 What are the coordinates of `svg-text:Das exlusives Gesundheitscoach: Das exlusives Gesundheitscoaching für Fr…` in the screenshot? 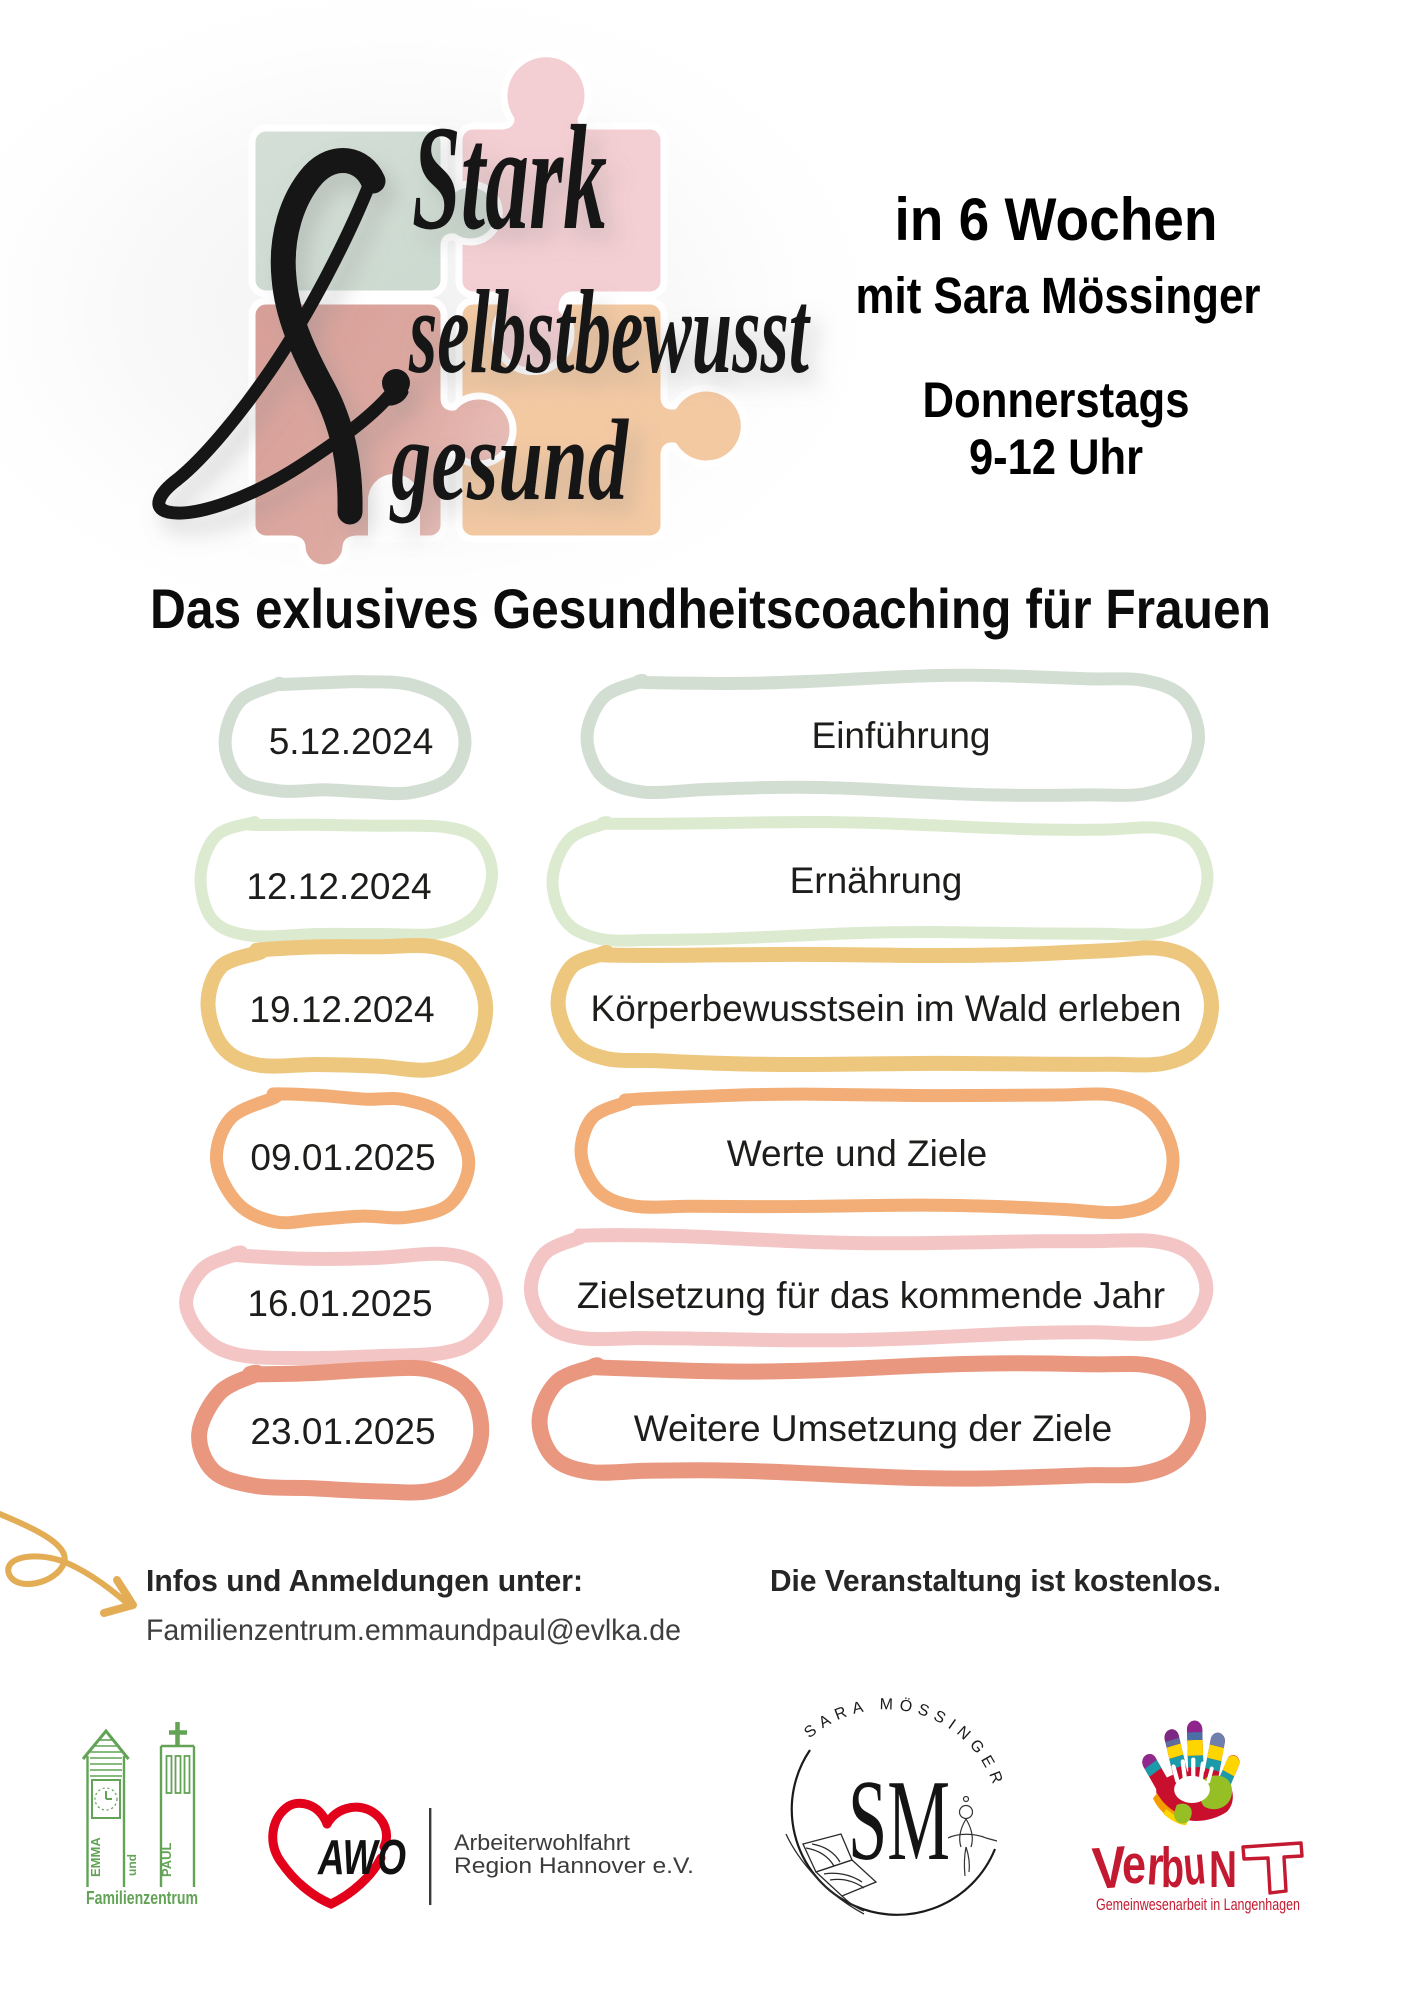 It's located at (710, 608).